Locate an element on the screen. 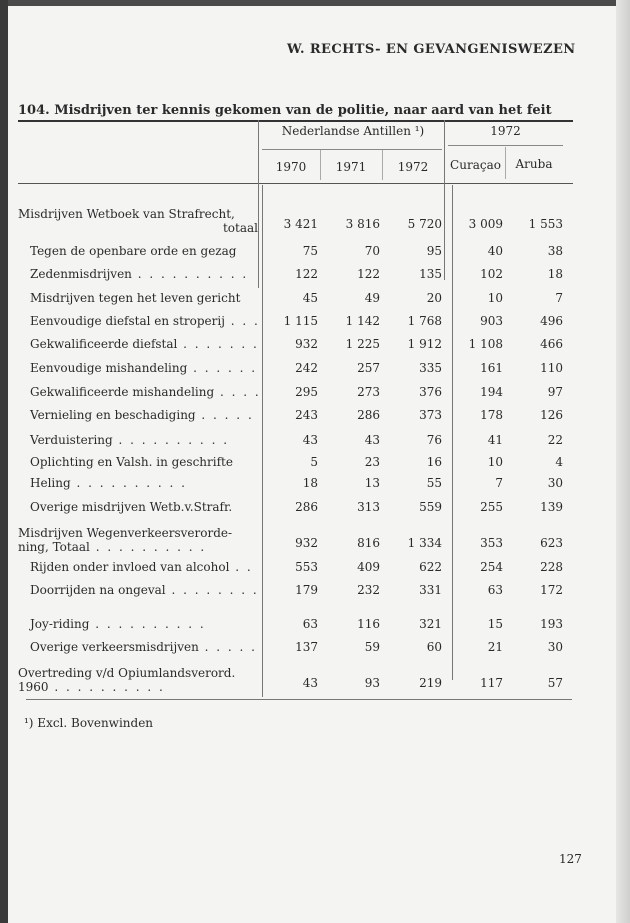 This screenshot has width=630, height=923. cell-curacao: 255 is located at coordinates (491, 507).